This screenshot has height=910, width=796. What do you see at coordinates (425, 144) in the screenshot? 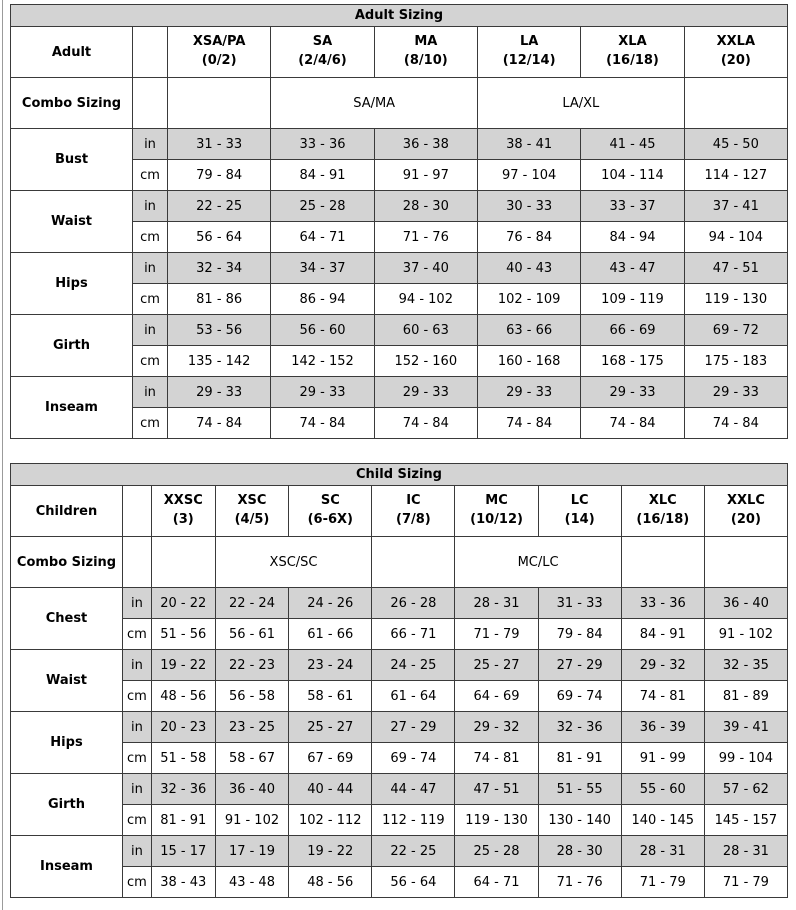
I see `measurement-value: 36 - 38` at bounding box center [425, 144].